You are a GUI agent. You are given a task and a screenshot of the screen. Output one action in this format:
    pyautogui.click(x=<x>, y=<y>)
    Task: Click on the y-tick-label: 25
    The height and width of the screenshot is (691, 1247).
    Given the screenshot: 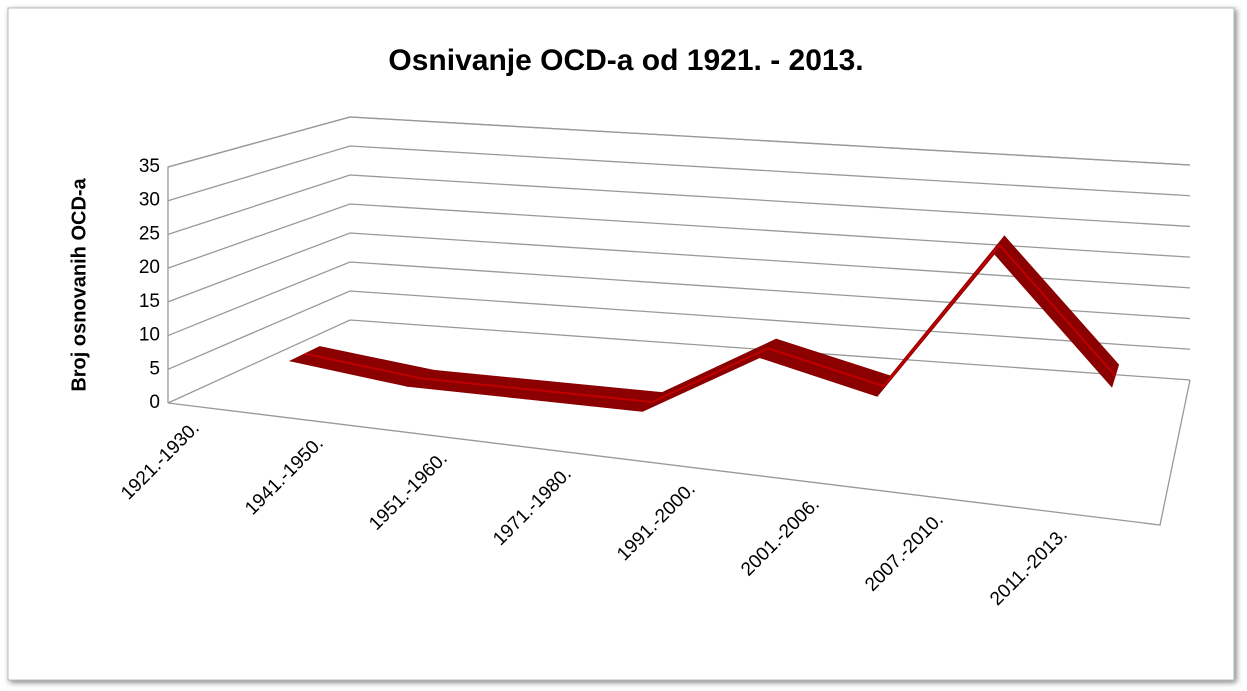 What is the action you would take?
    pyautogui.click(x=149, y=233)
    